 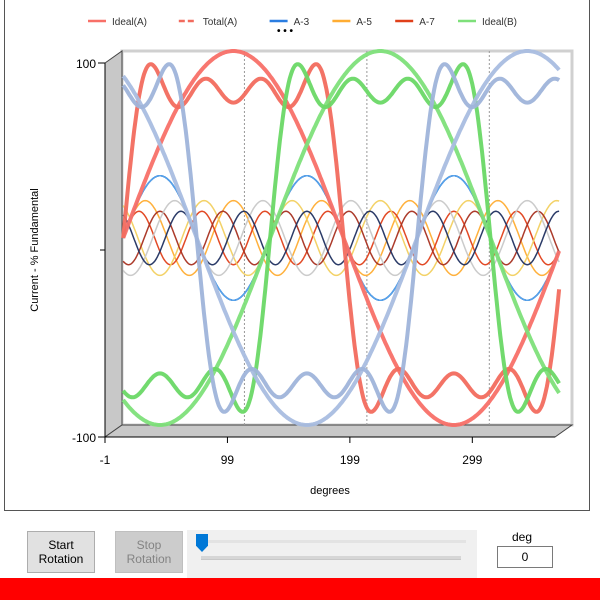 What do you see at coordinates (35, 250) in the screenshot?
I see `y-axis-label: Current - % Fundamental` at bounding box center [35, 250].